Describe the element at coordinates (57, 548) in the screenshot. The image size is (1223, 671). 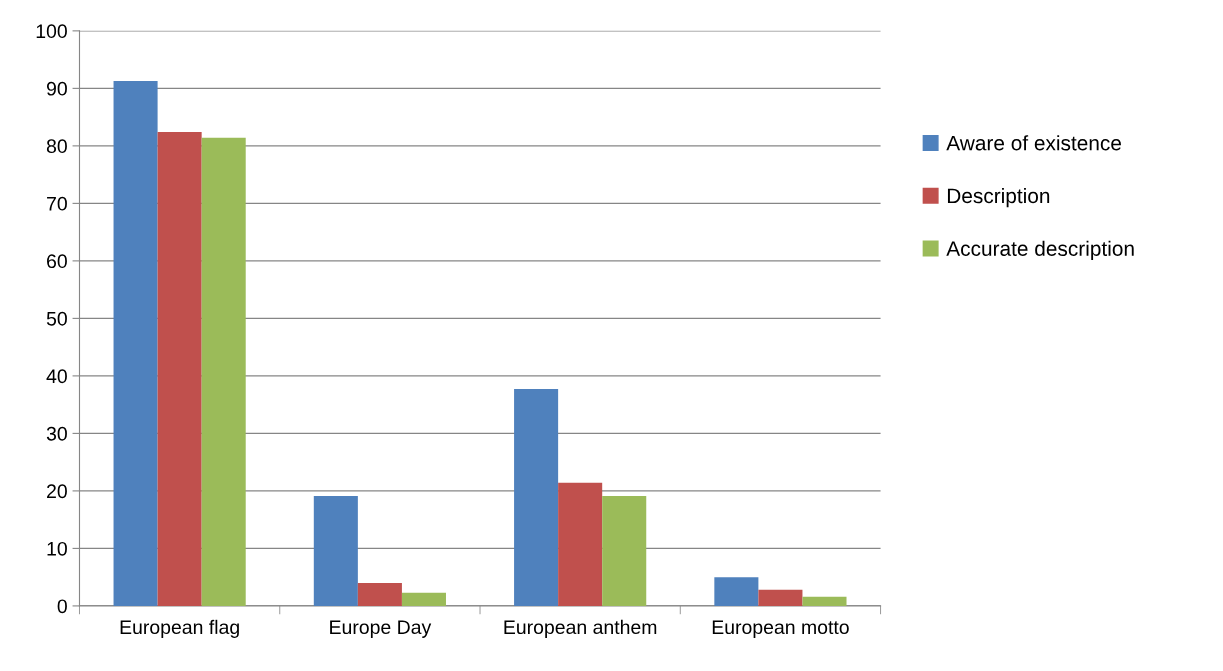
I see `y-tick-label: 10` at that location.